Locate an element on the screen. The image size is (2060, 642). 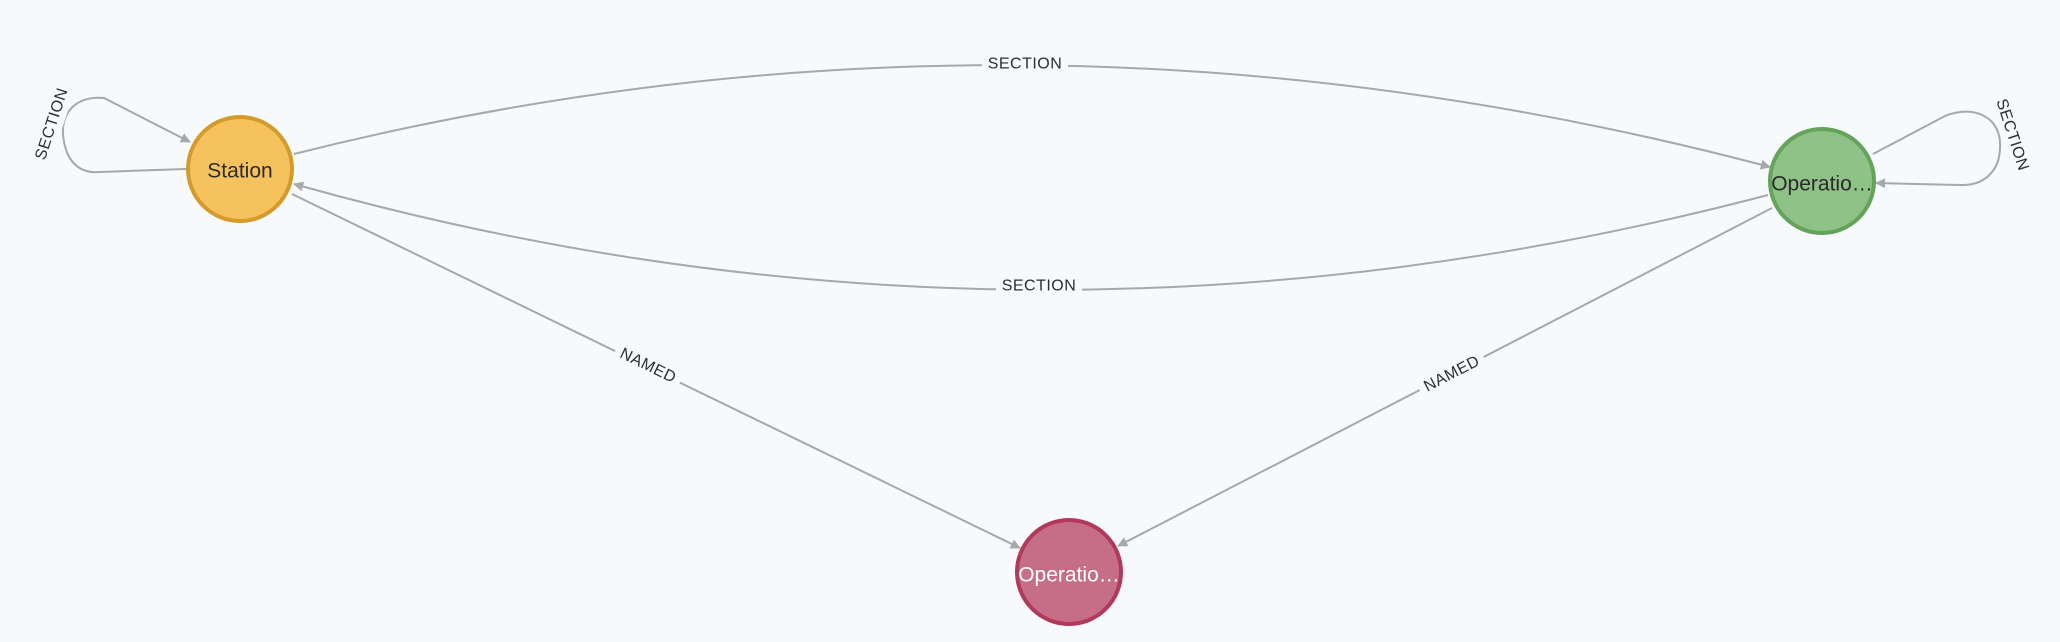
node-station: Station is located at coordinates (240, 169).